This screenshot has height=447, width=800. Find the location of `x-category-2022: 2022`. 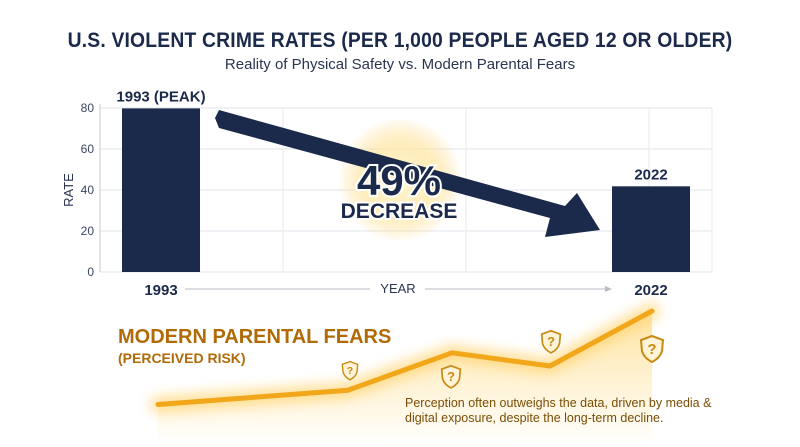

x-category-2022: 2022 is located at coordinates (650, 290).